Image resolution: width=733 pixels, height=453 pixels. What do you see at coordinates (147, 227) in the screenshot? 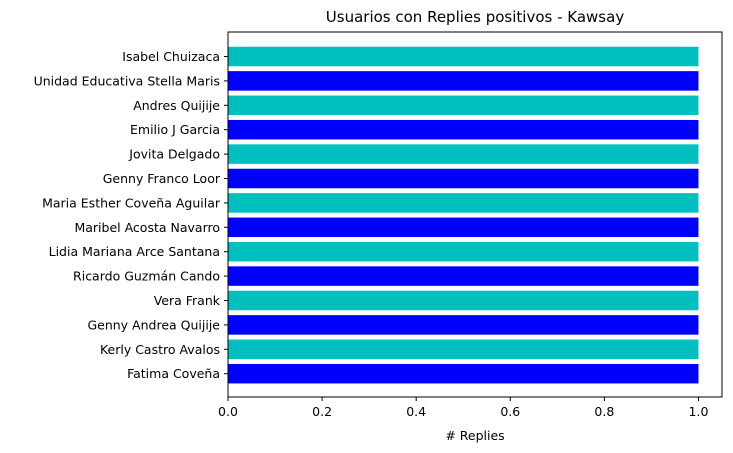
I see `y-tick-label: Maribel Acosta Navarro` at bounding box center [147, 227].